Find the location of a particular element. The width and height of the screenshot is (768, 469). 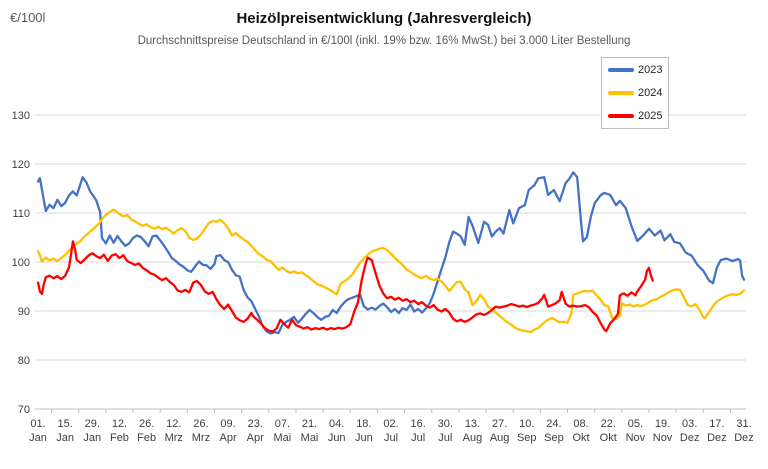

chart-title: Heizölpreisentwicklung (Jahresvergleich) is located at coordinates (384, 18).